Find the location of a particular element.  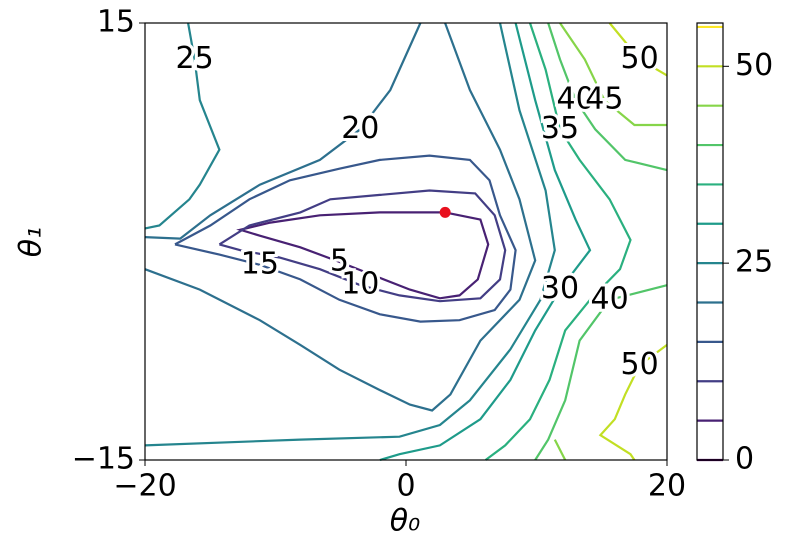

colorbar-tick-label: 50 is located at coordinates (754, 65).